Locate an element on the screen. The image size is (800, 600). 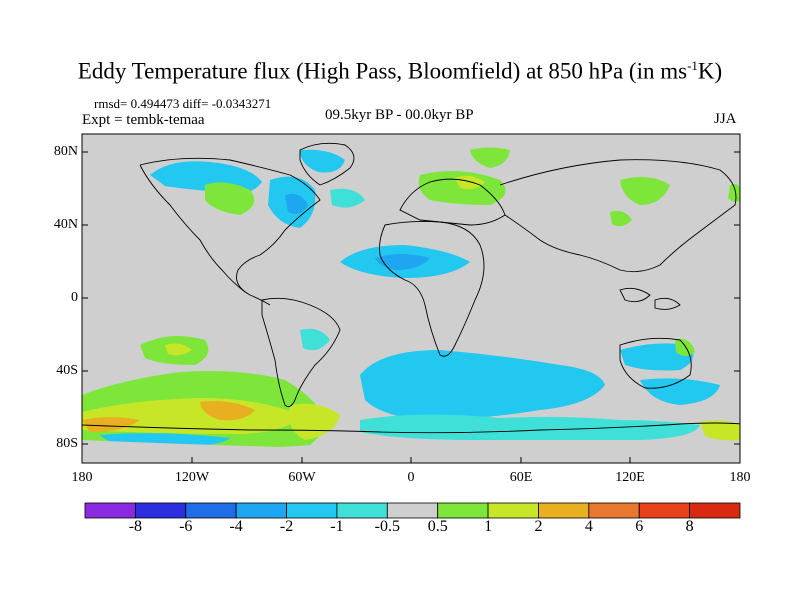
lat-label-40n: 40N is located at coordinates (65, 224).